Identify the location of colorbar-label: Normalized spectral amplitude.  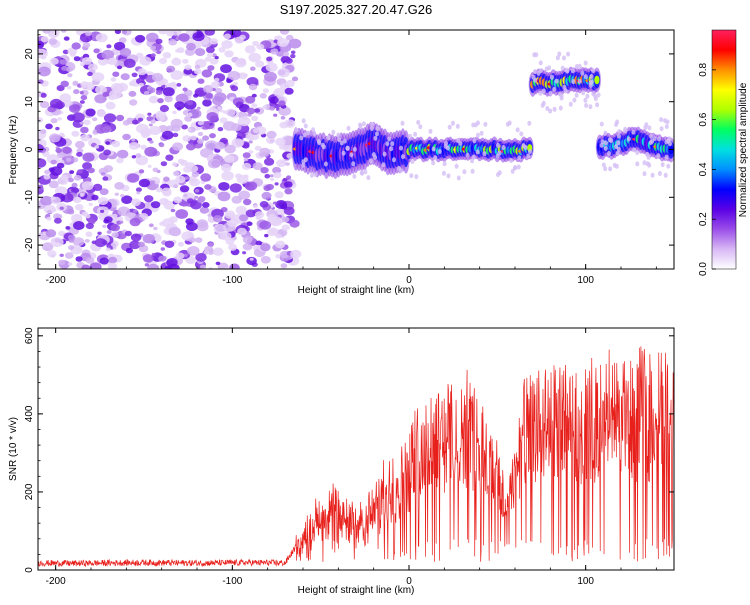
(743, 149).